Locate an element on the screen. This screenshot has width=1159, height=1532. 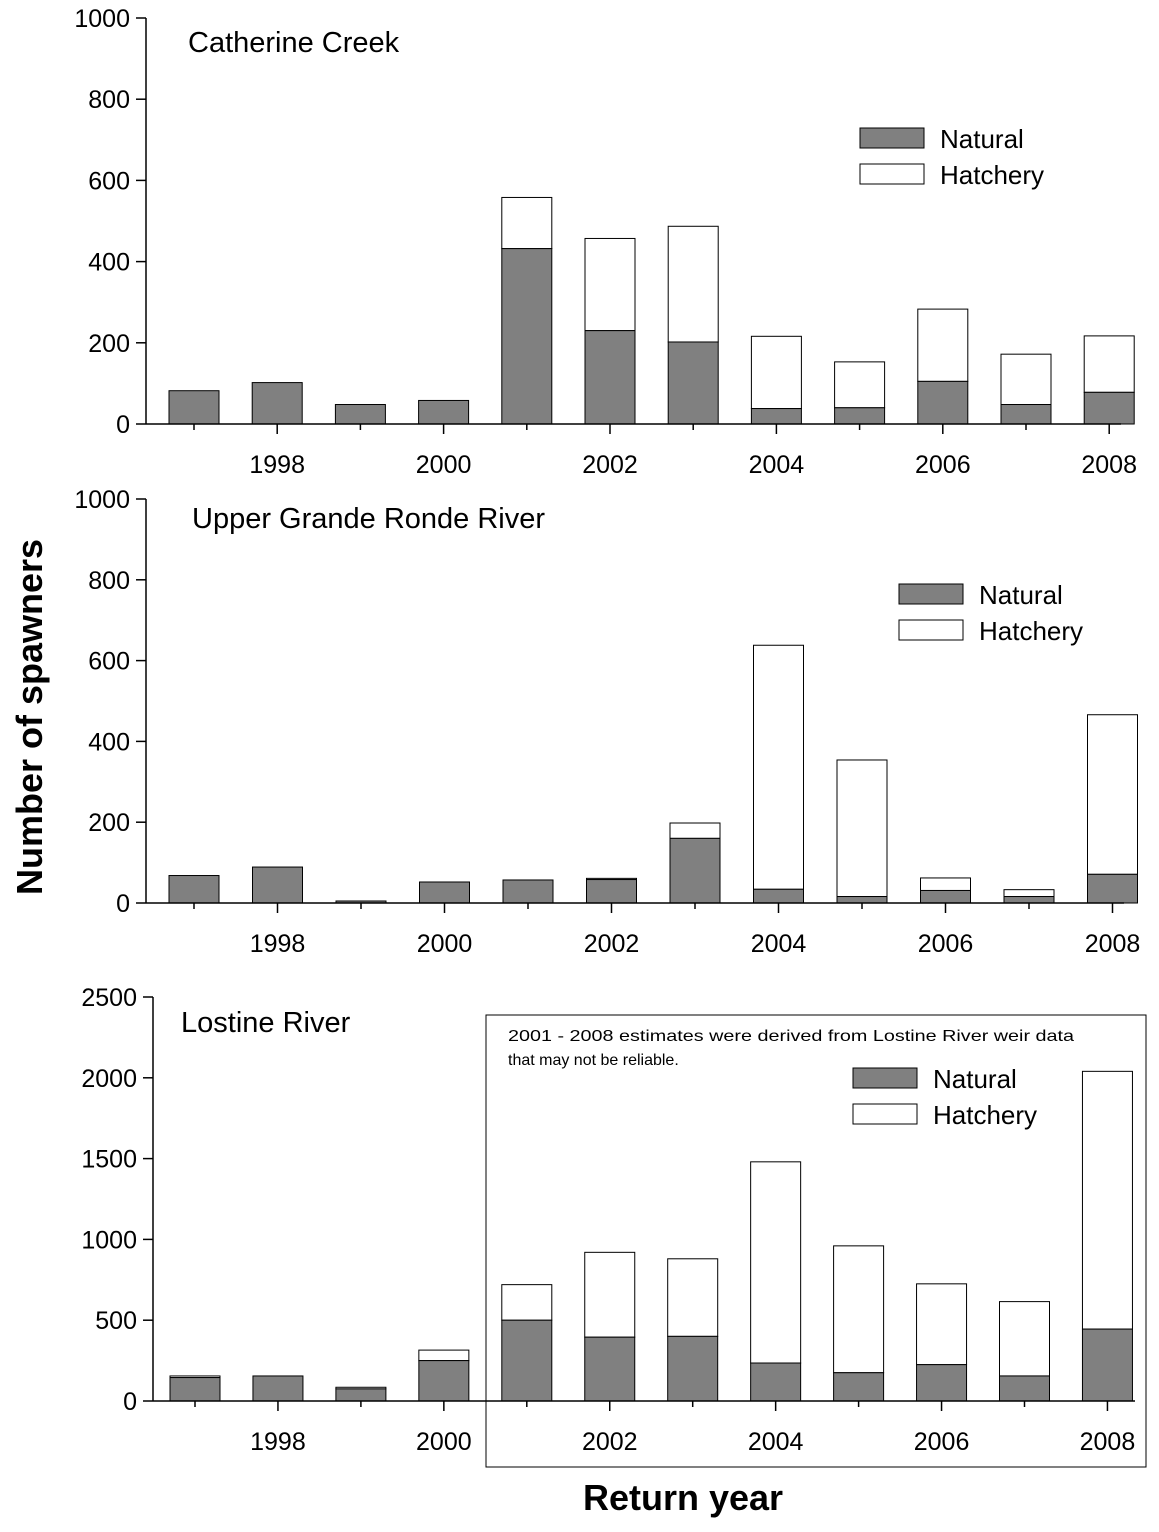
panel-bars is located at coordinates (653, 774).